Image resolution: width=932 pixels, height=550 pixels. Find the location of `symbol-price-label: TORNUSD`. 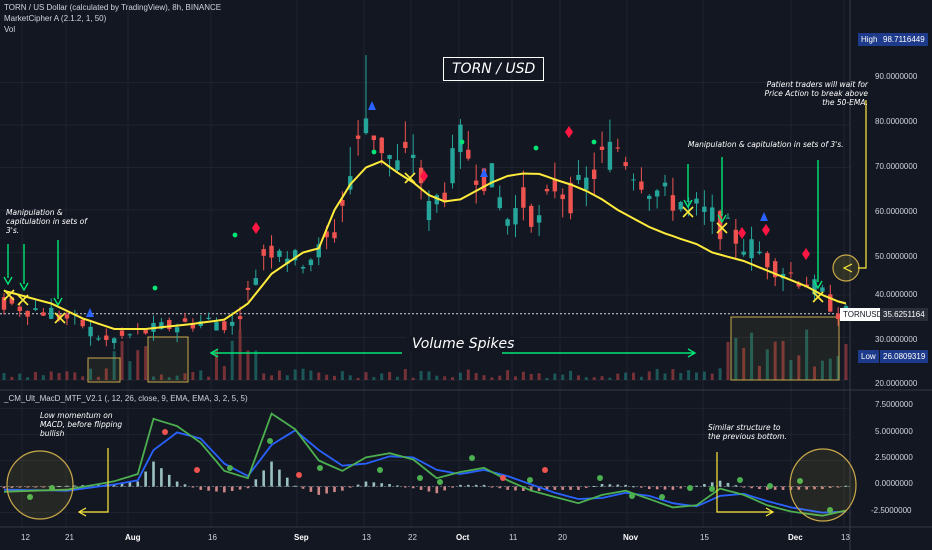

symbol-price-label: TORNUSD is located at coordinates (863, 314).